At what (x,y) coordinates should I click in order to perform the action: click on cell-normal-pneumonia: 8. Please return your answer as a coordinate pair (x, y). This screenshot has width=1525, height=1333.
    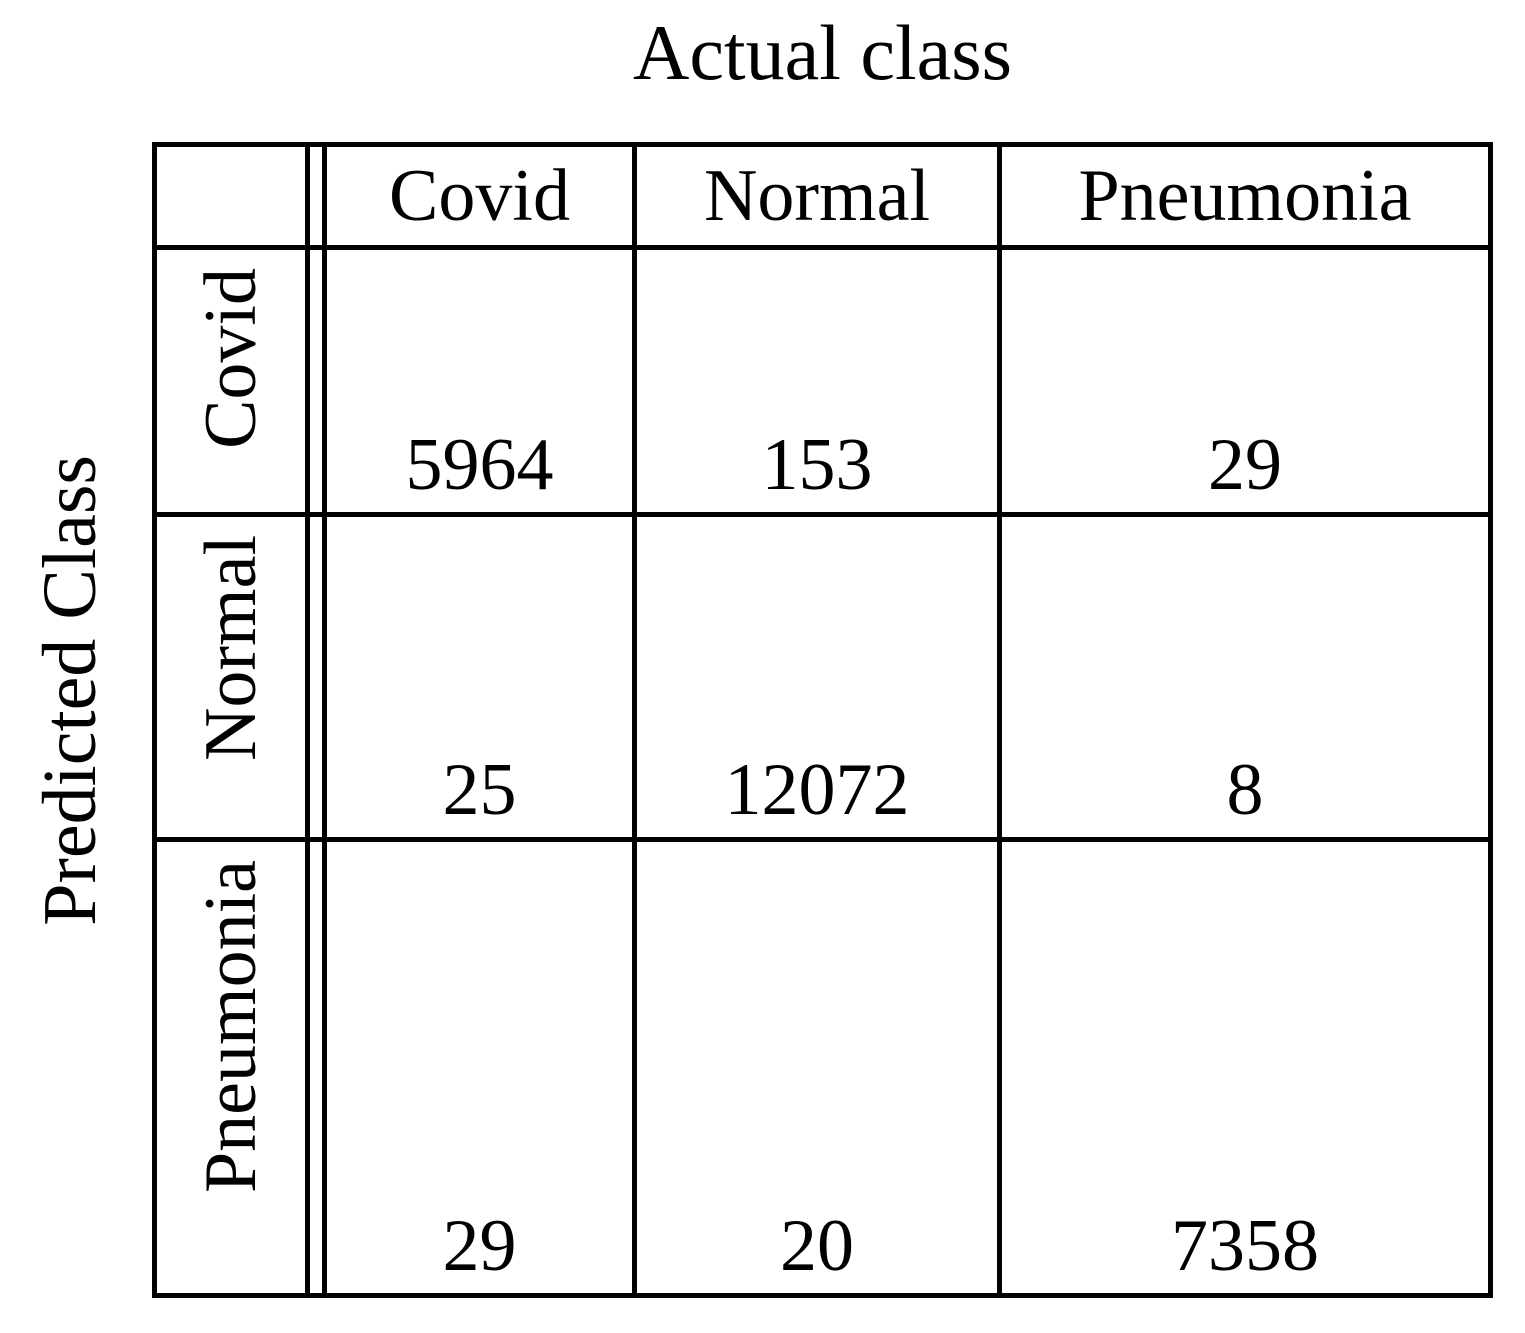
    Looking at the image, I should click on (1245, 677).